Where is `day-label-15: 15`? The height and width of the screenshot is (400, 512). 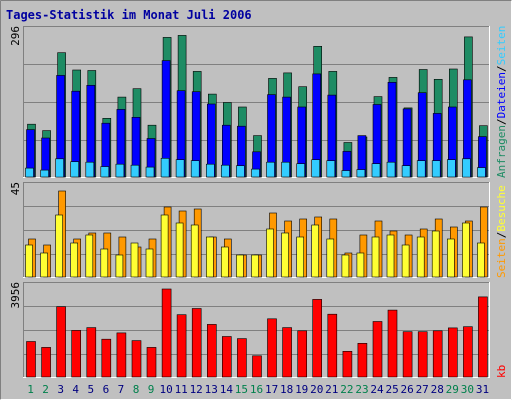
day-label-15: 15 is located at coordinates (241, 389).